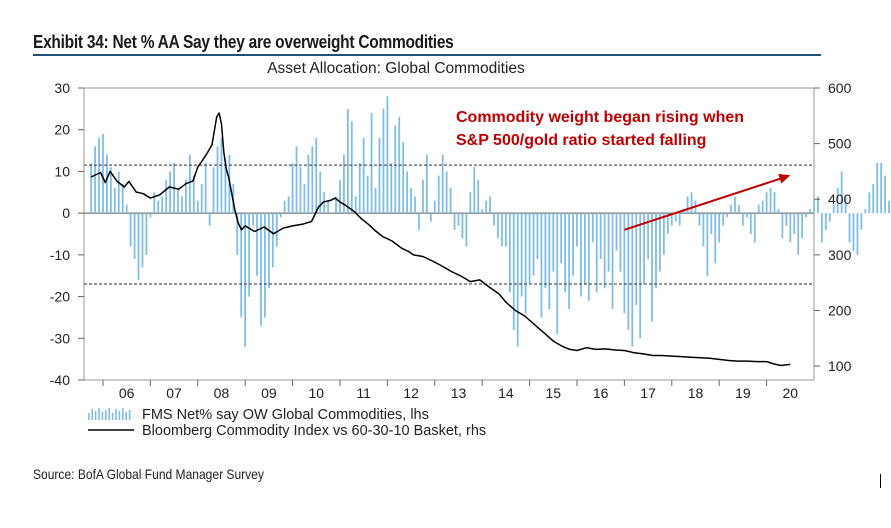 The image size is (891, 528). Describe the element at coordinates (648, 393) in the screenshot. I see `x-tick-label: 17` at that location.